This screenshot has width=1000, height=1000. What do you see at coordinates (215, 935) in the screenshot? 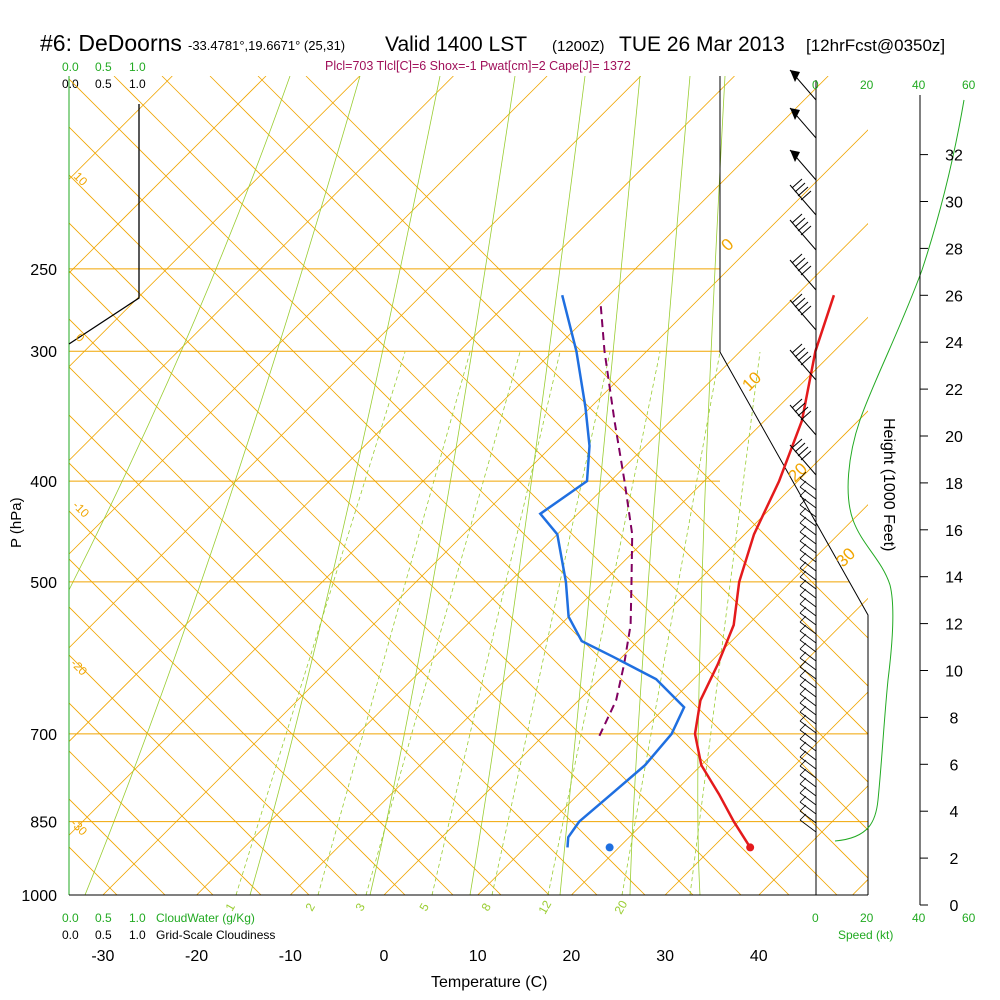
I see `cloudiness-label: Grid-Scale Cloudiness` at bounding box center [215, 935].